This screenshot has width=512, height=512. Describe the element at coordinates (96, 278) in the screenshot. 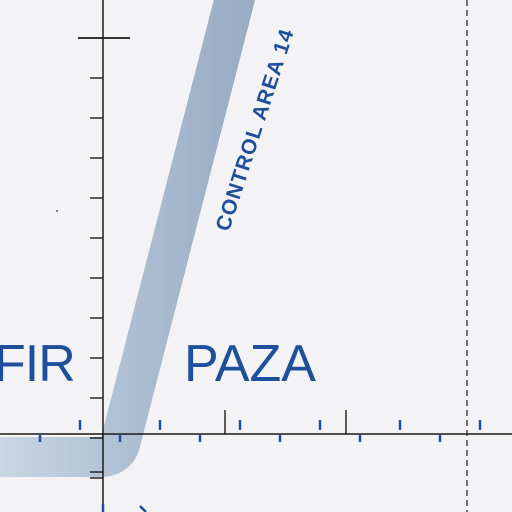

I see `vertical-ticks` at that location.